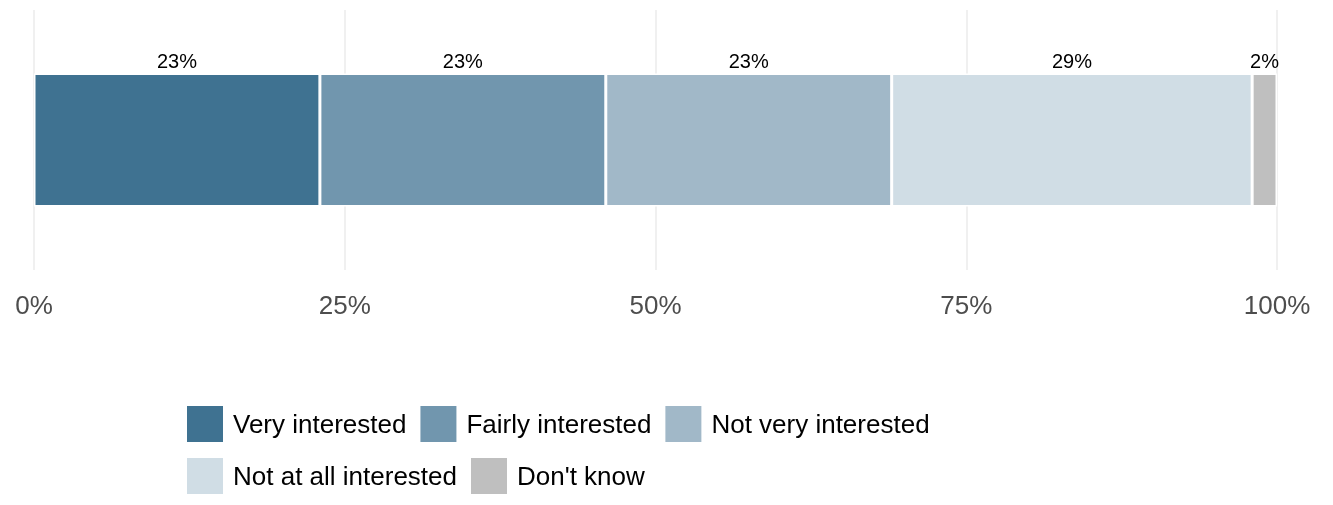  What do you see at coordinates (320, 424) in the screenshot?
I see `legend-label: Very interested` at bounding box center [320, 424].